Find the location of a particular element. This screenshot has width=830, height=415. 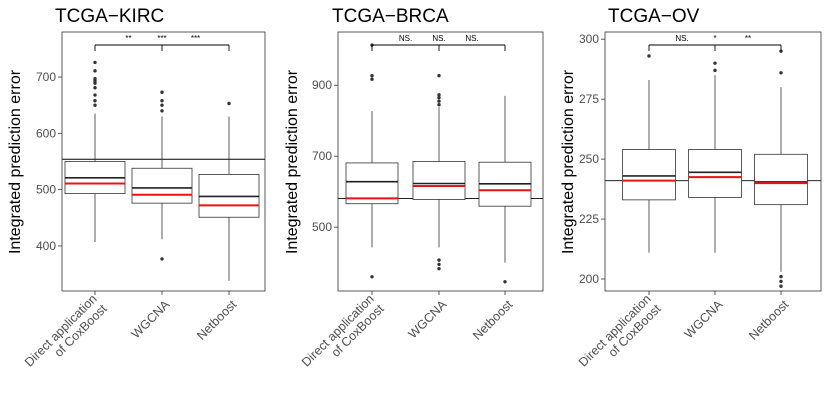

panel-title: TCGA−OV is located at coordinates (654, 16).